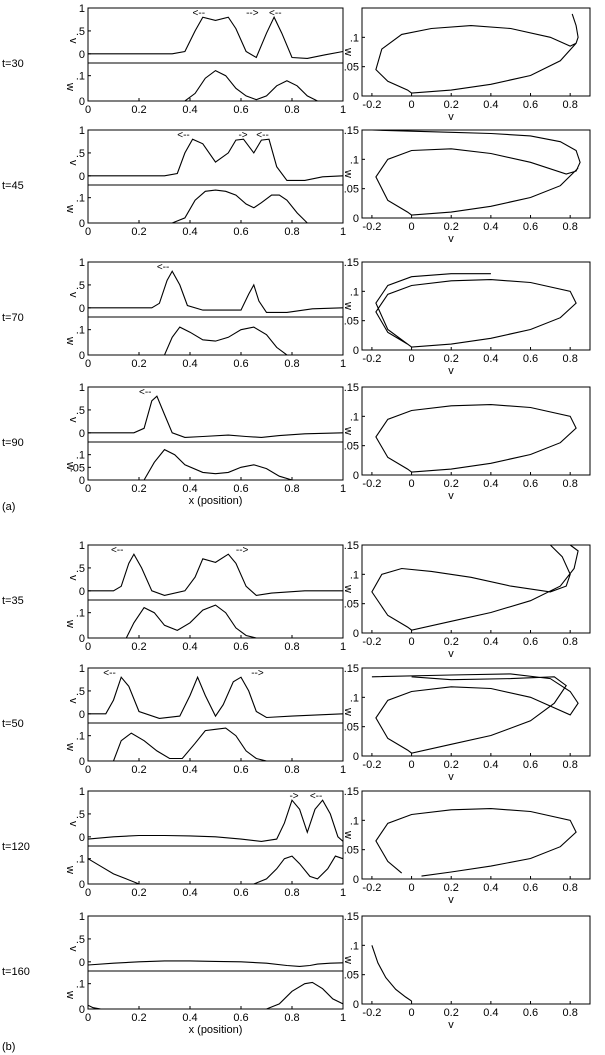 This screenshot has width=605, height=1055. What do you see at coordinates (343, 1018) in the screenshot?
I see `row-b-3-w-xtick-label-5: 1` at bounding box center [343, 1018].